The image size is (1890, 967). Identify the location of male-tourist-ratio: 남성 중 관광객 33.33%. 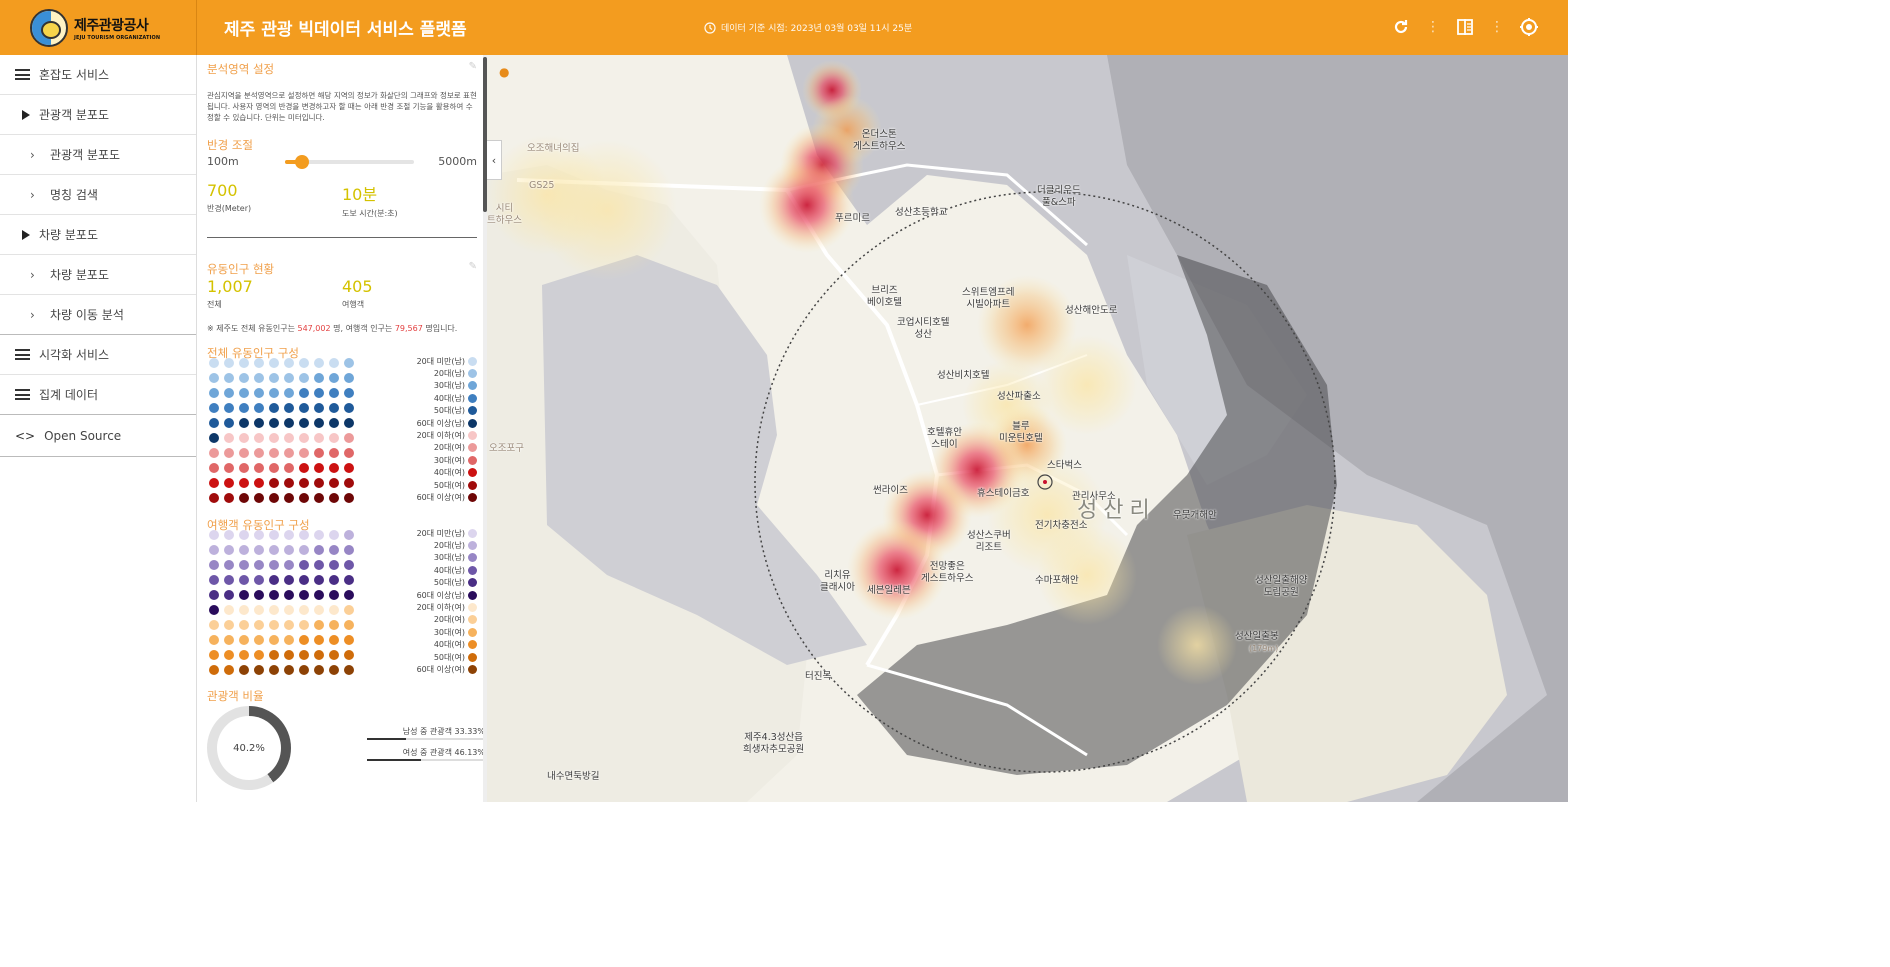
(443, 731).